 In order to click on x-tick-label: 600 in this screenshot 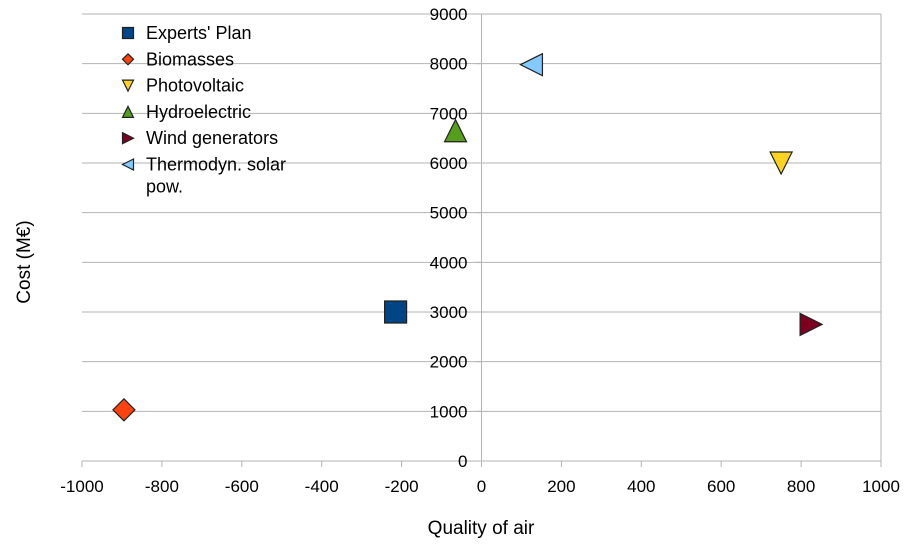, I will do `click(721, 486)`.